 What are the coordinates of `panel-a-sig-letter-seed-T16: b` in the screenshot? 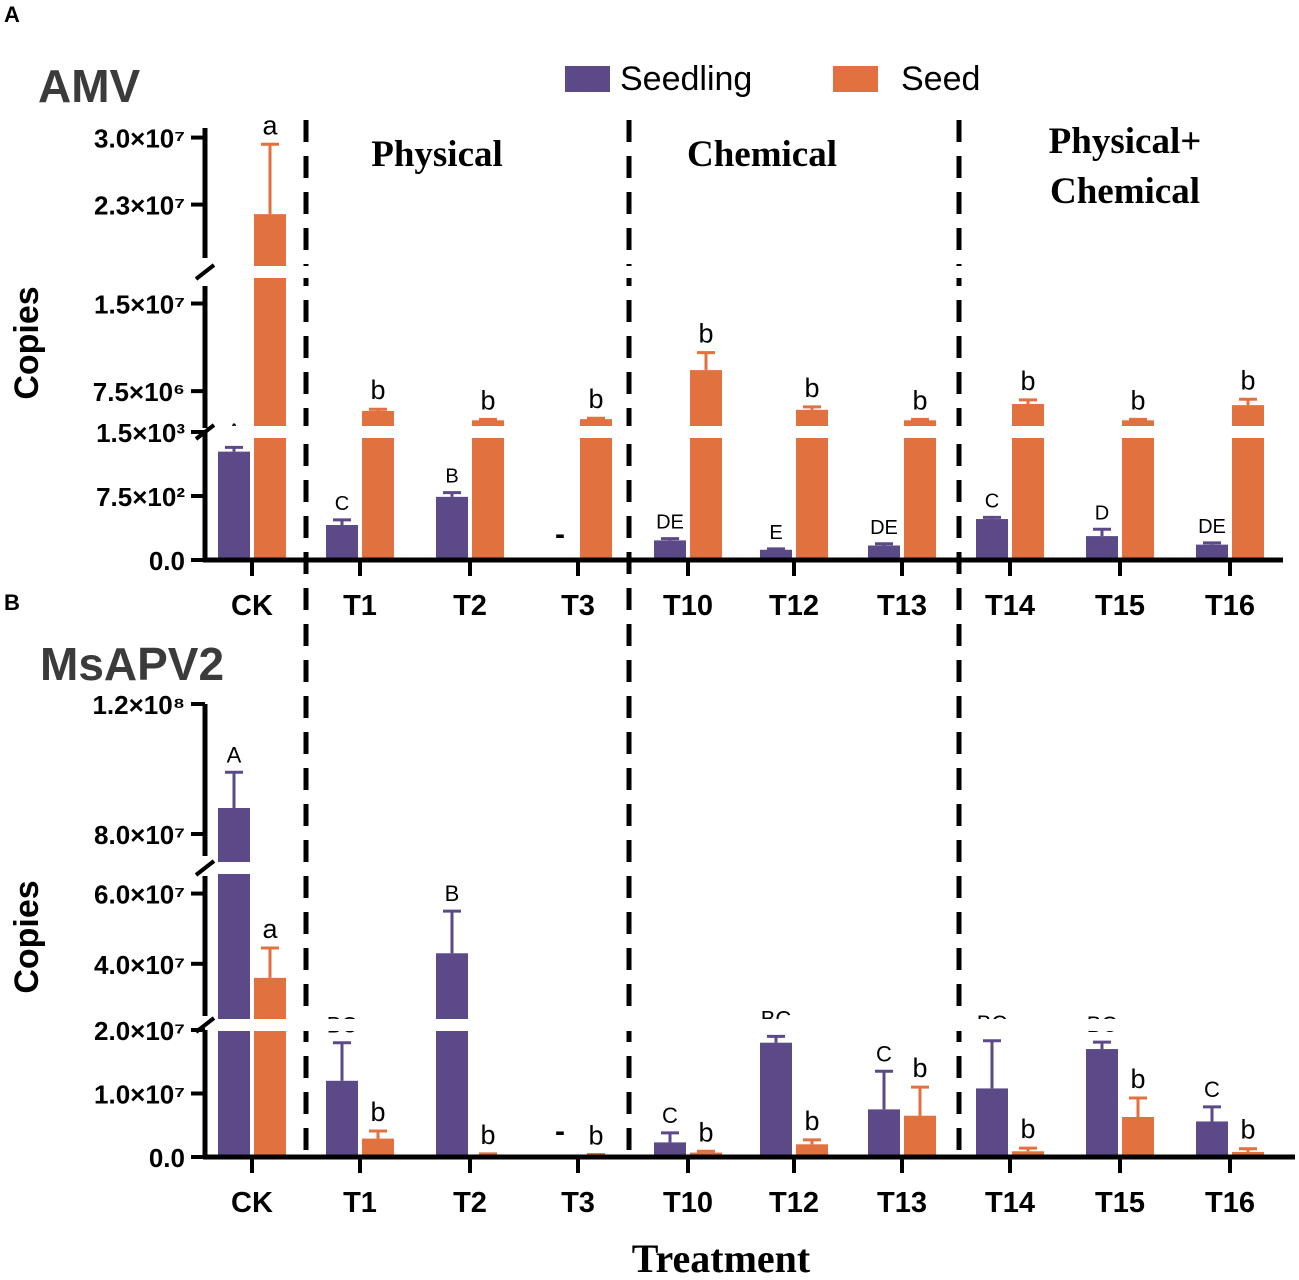 It's located at (1247, 380).